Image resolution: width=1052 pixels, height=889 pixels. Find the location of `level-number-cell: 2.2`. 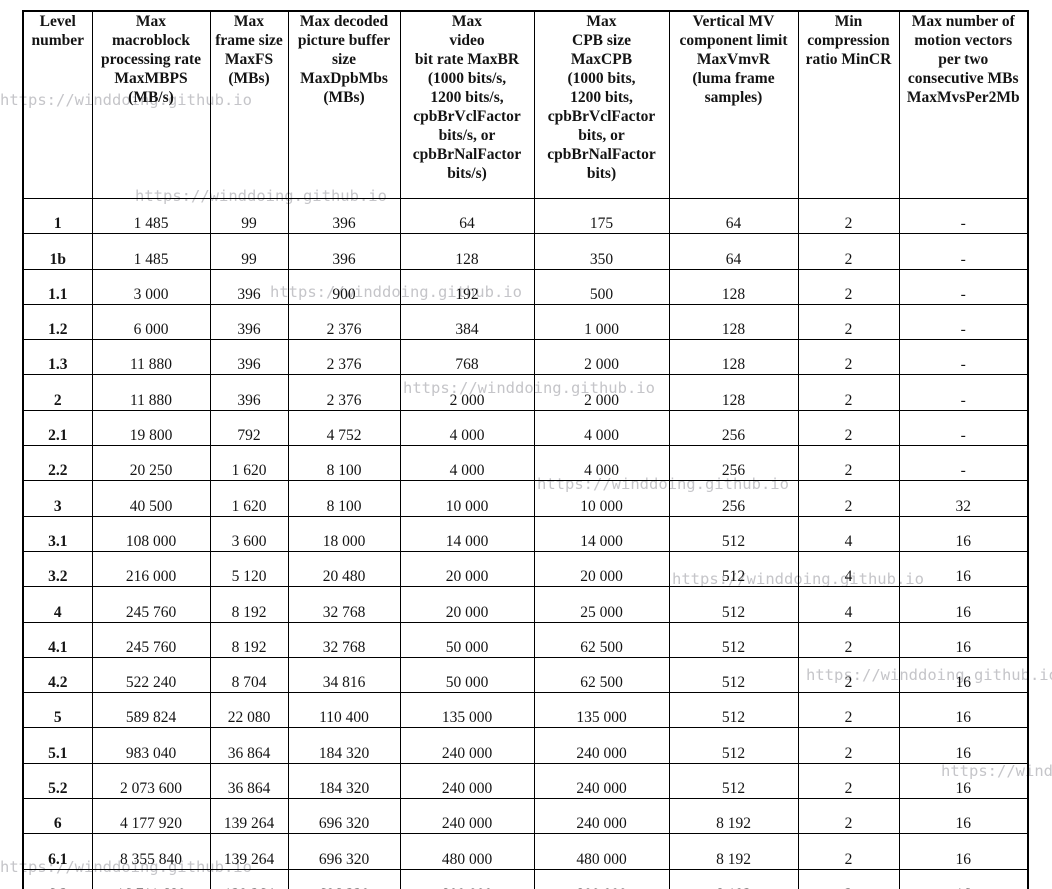

level-number-cell: 2.2 is located at coordinates (57, 463).